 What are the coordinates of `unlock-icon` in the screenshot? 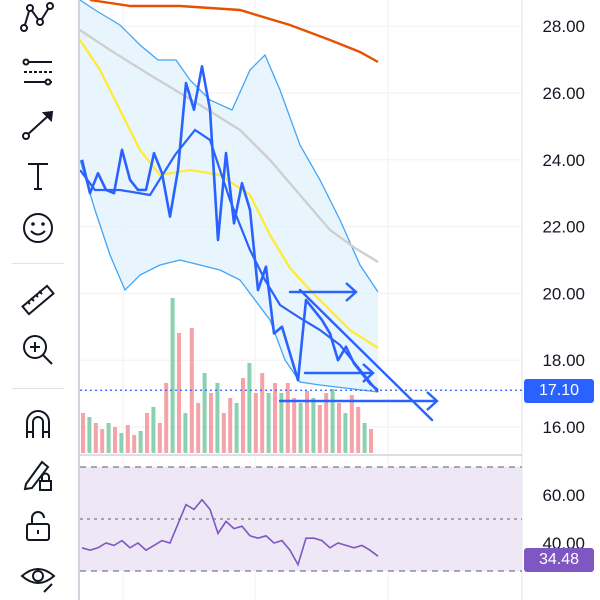 It's located at (38, 526).